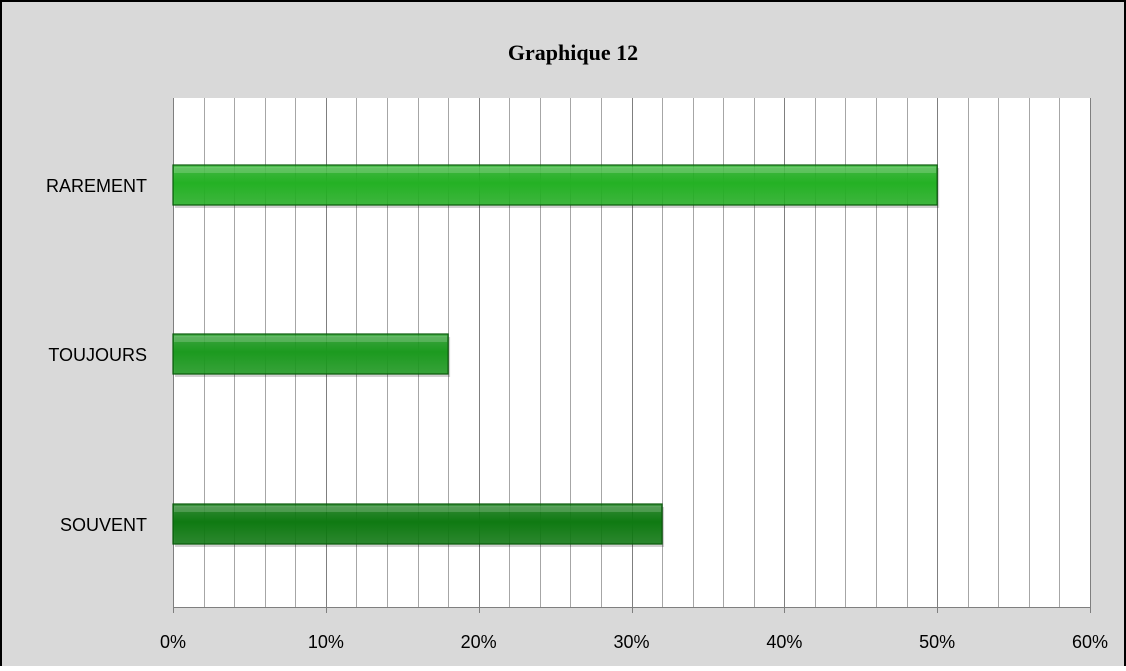 Image resolution: width=1126 pixels, height=671 pixels. What do you see at coordinates (96, 186) in the screenshot?
I see `category-label-rarement: RAREMENT` at bounding box center [96, 186].